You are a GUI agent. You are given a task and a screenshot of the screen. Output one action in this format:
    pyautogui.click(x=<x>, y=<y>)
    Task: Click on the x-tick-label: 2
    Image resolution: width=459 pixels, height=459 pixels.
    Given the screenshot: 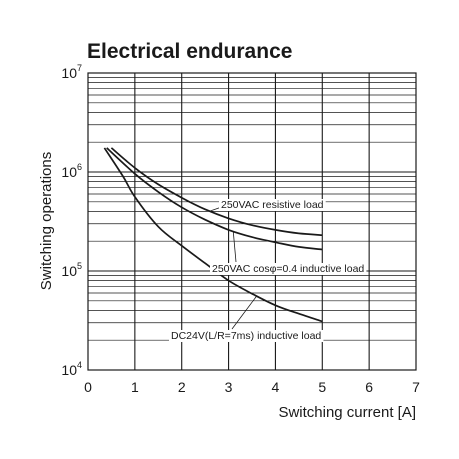 What is the action you would take?
    pyautogui.click(x=182, y=387)
    